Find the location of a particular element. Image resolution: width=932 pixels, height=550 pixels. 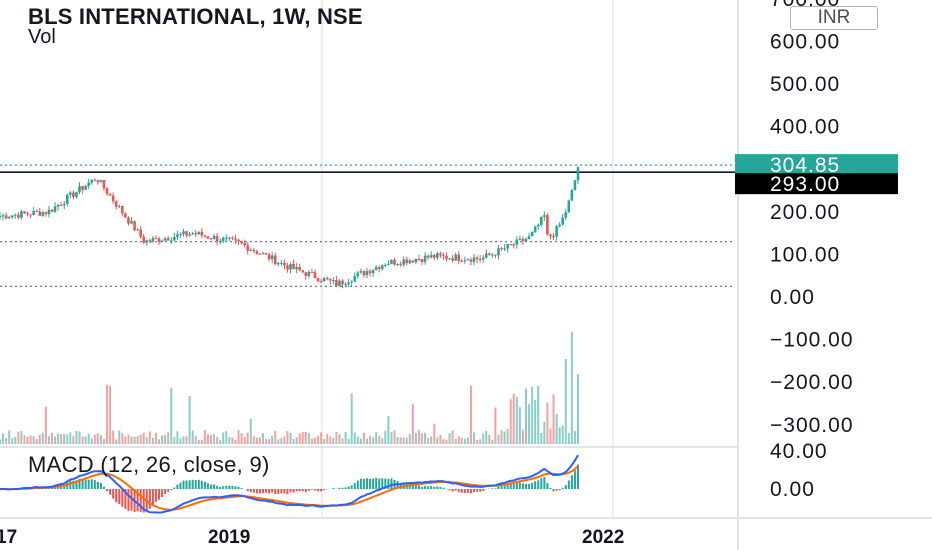

price-candles is located at coordinates (290, 227).